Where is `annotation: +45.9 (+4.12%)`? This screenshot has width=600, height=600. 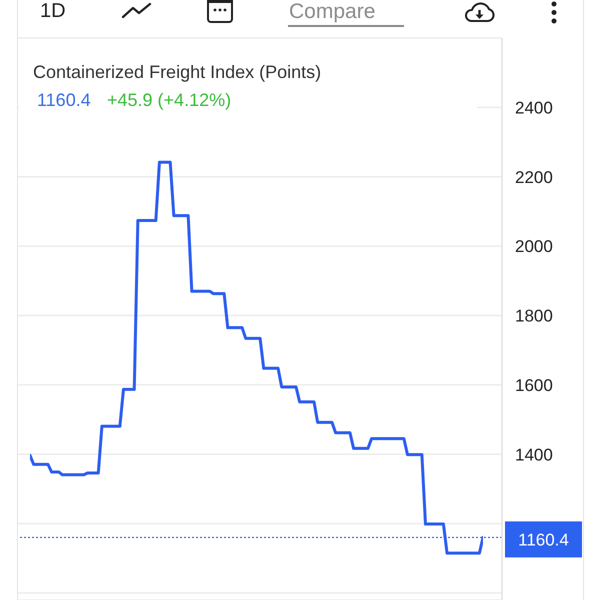
annotation: +45.9 (+4.12%) is located at coordinates (169, 100).